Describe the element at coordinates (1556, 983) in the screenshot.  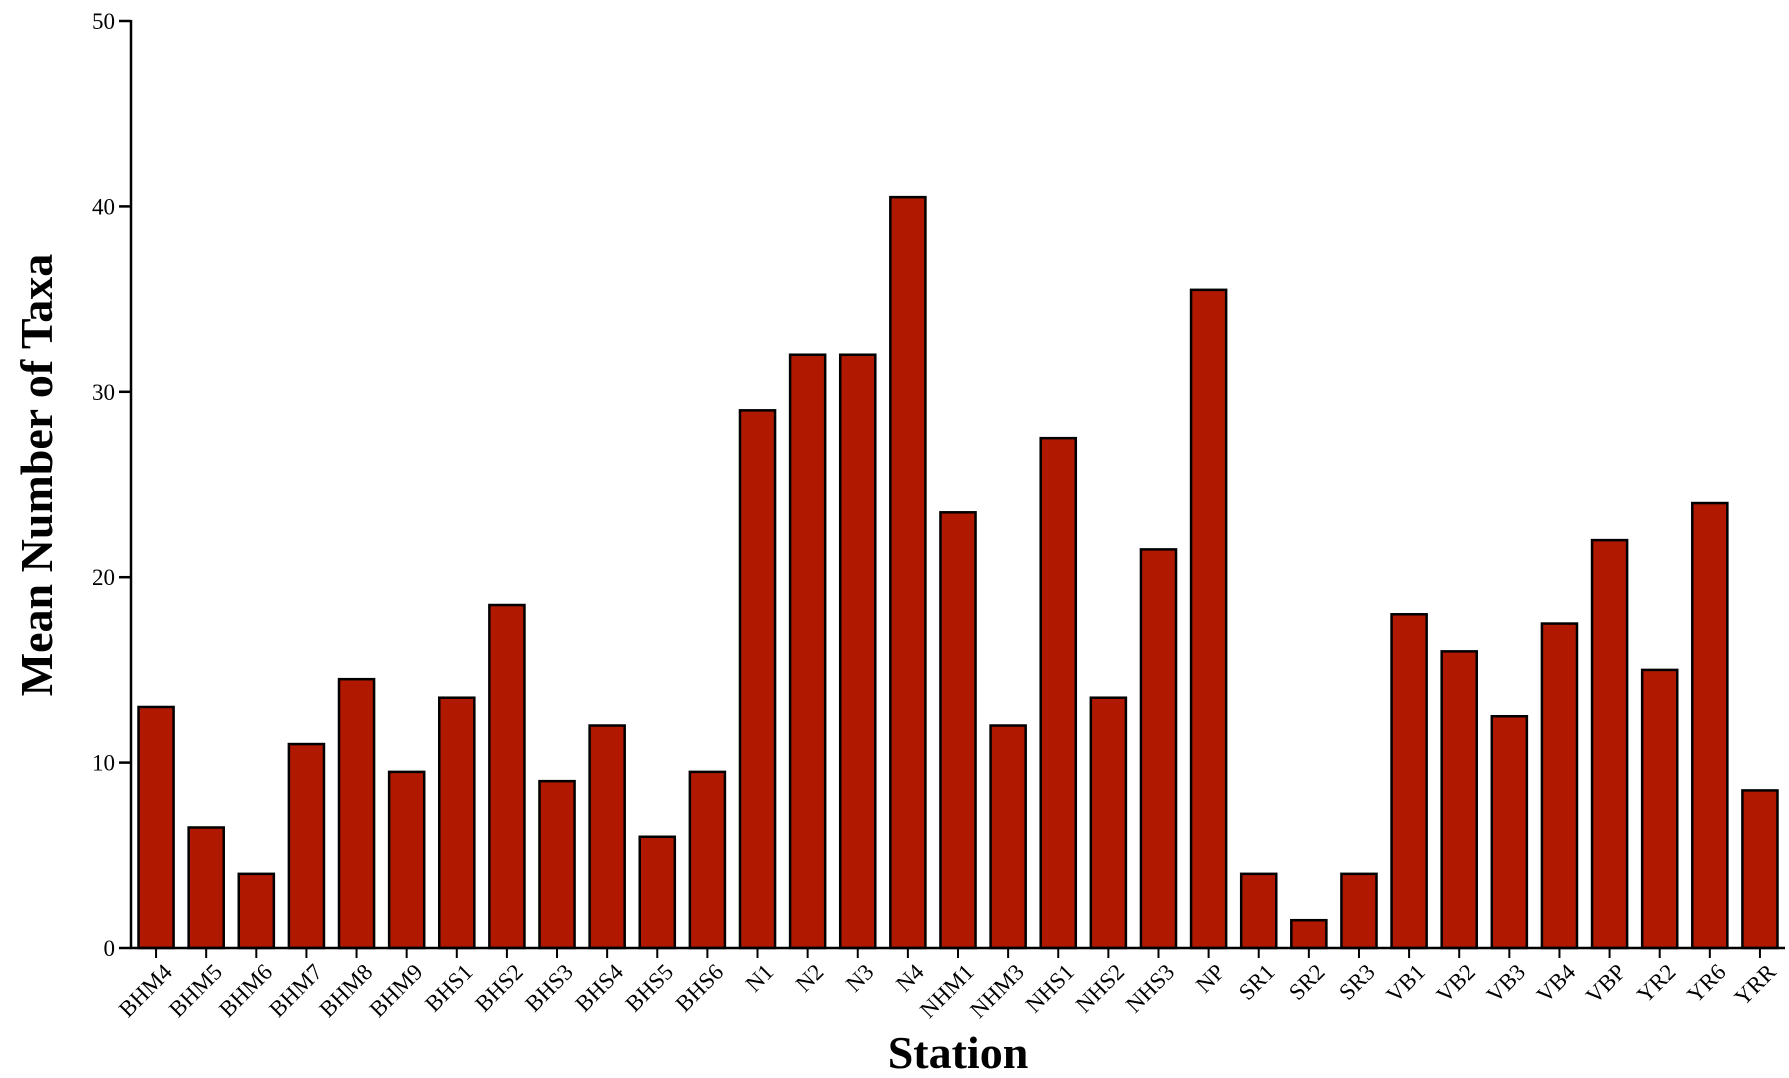
I see `x-tick-label: VB4` at that location.